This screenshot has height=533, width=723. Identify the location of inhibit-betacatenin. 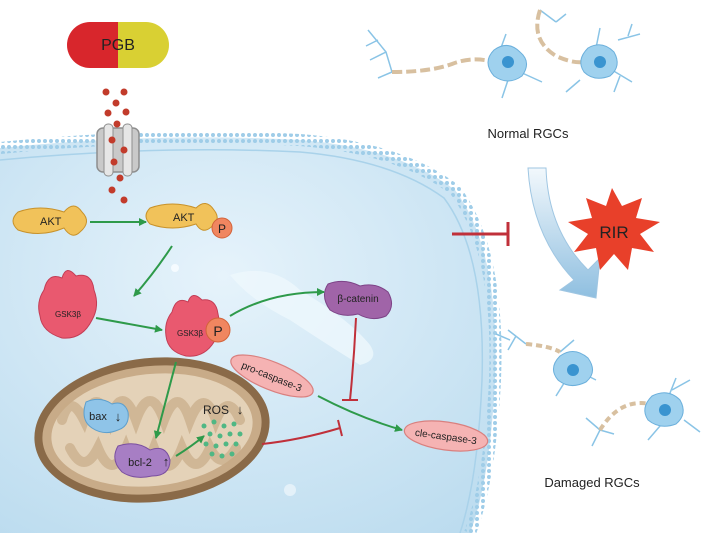
(353, 359).